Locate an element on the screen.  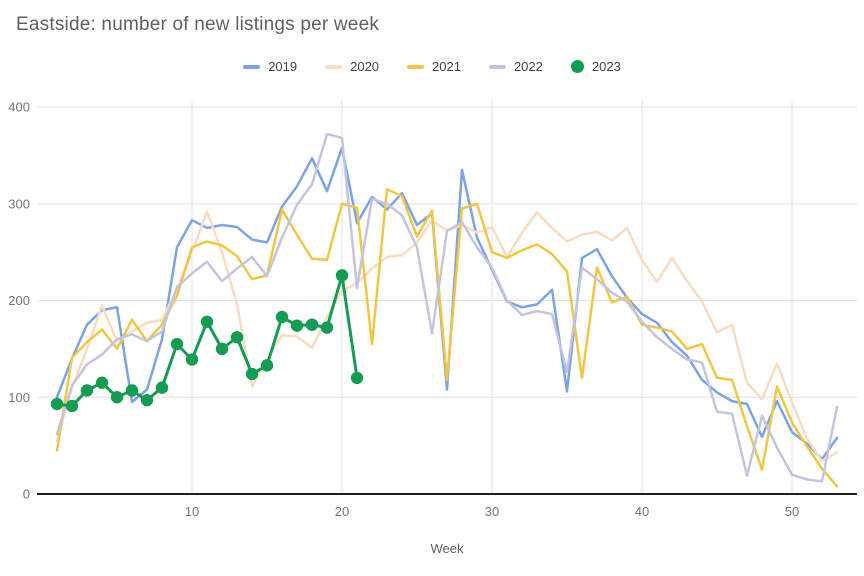
legend-swatch-2019 is located at coordinates (252, 66).